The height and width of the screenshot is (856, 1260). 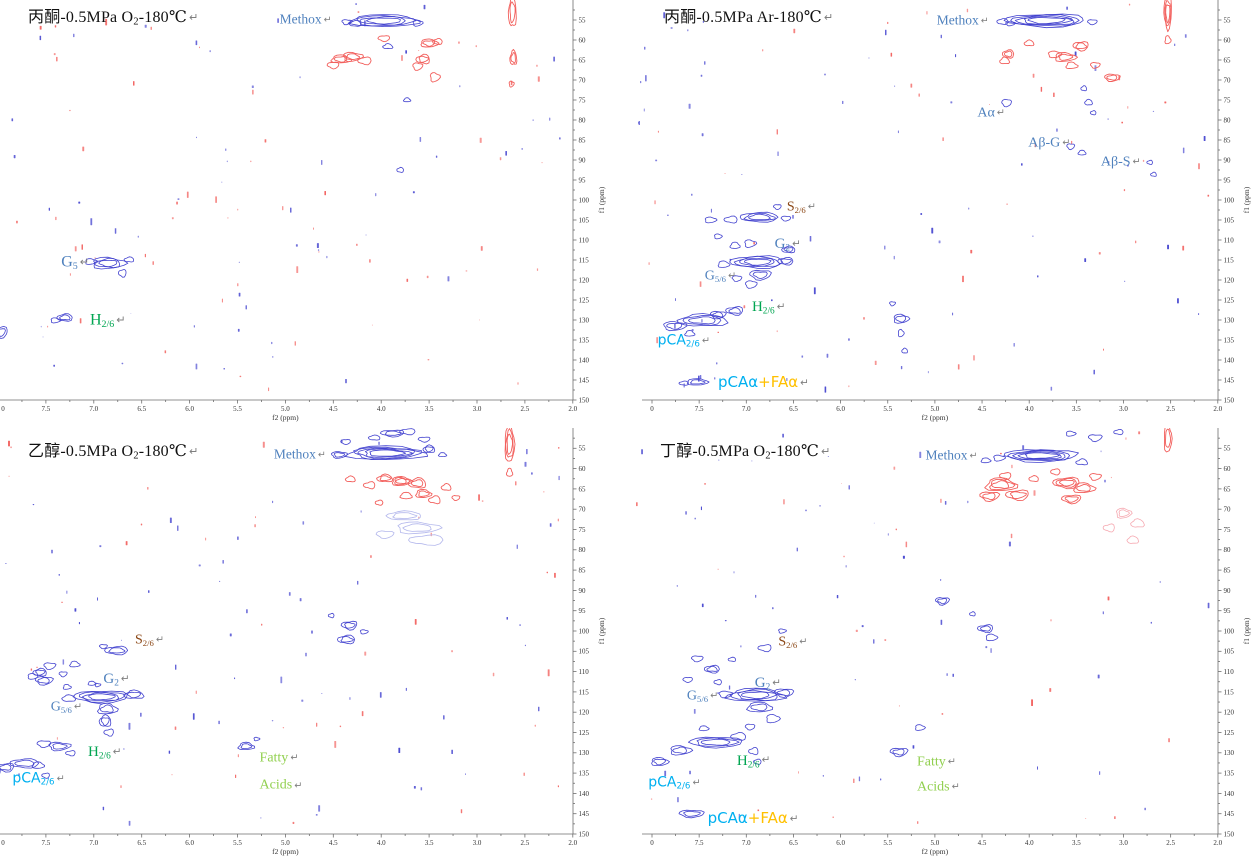 I want to click on x-tick-label: 4.5, so click(x=333, y=409).